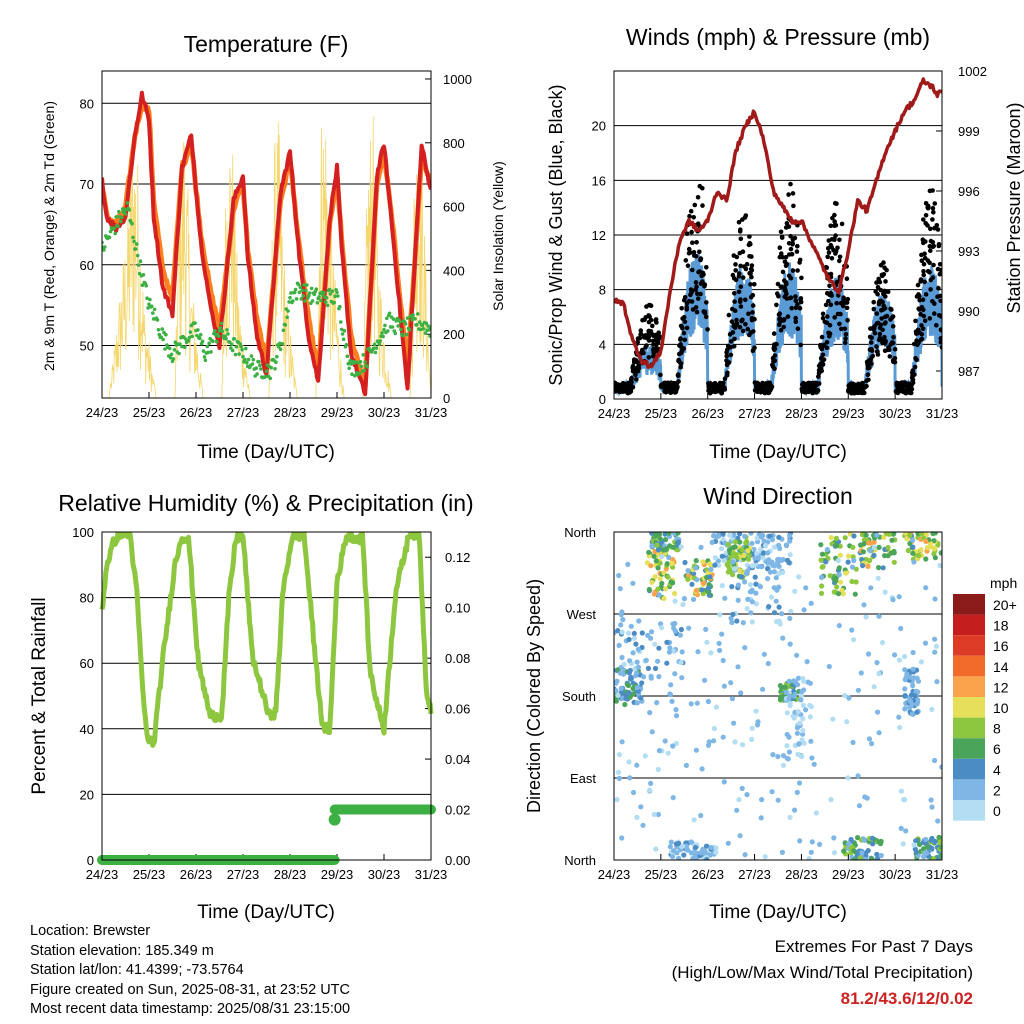  I want to click on colorbar-label: 16, so click(1001, 646).